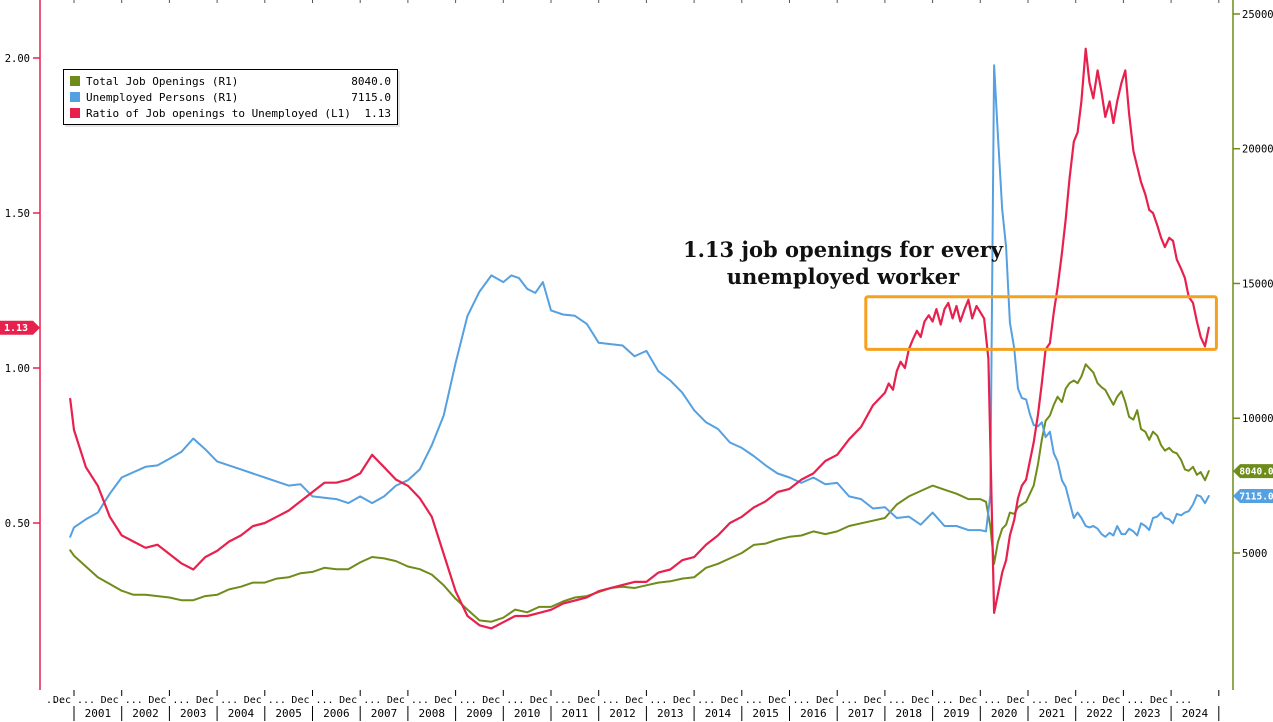  Describe the element at coordinates (527, 713) in the screenshot. I see `year-label: 2010` at that location.